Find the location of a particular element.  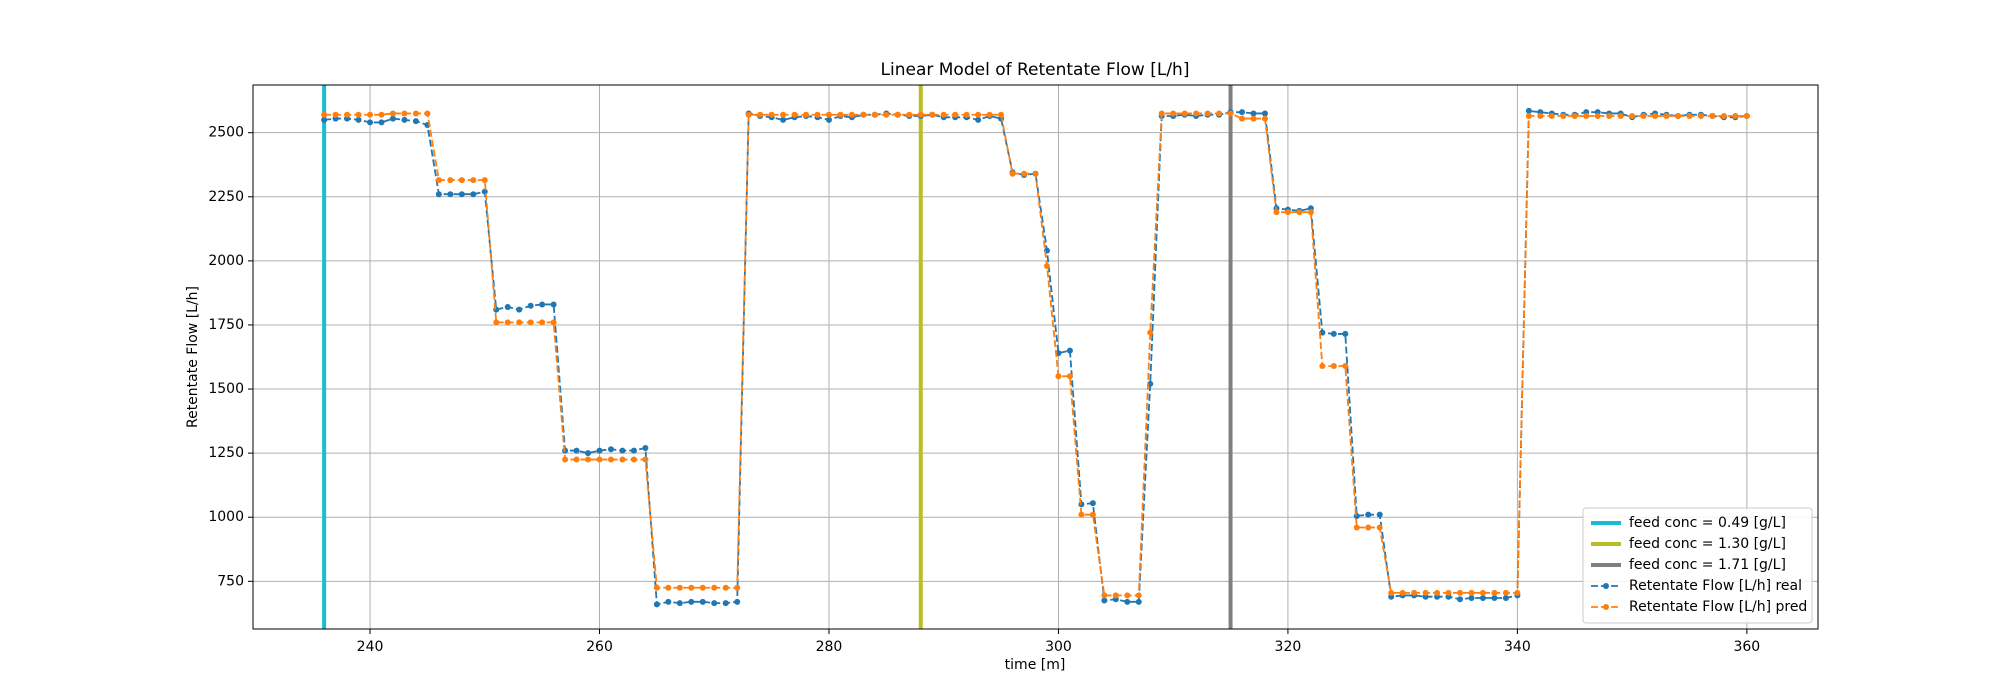

legend-label: Retentate Flow [L/h] real is located at coordinates (1715, 586).